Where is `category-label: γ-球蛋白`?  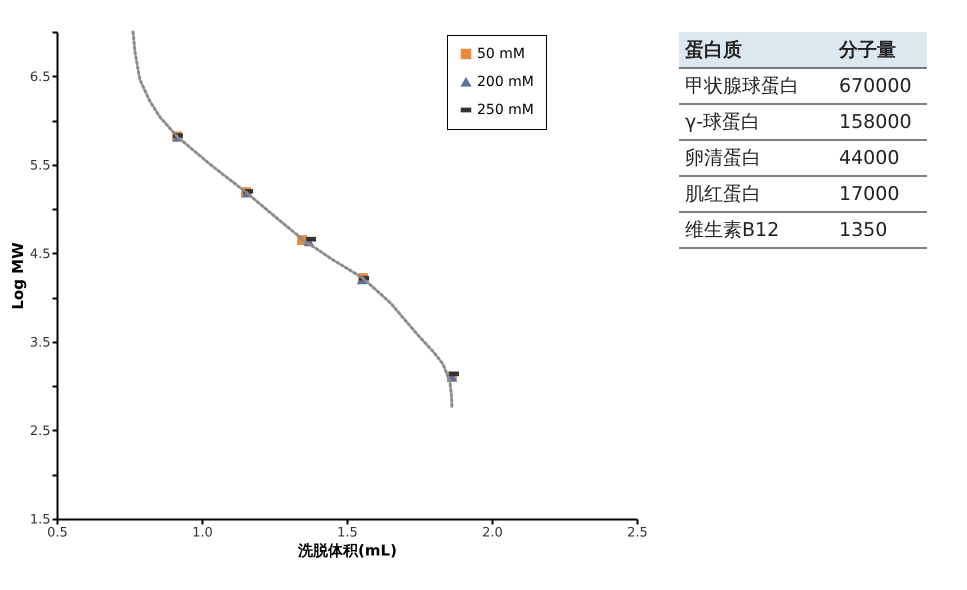
category-label: γ-球蛋白 is located at coordinates (722, 122).